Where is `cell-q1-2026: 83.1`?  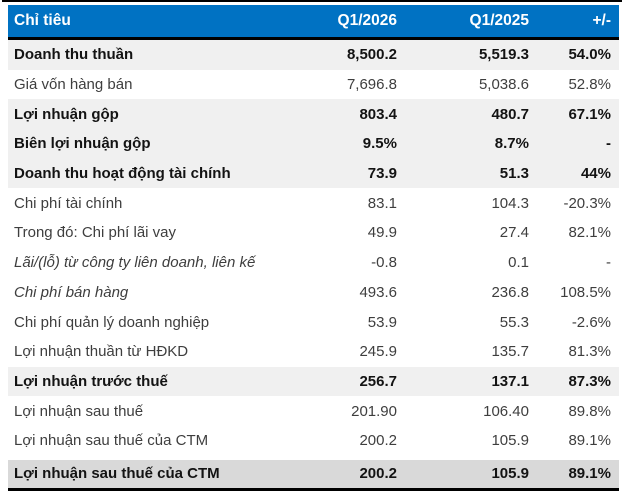 cell-q1-2026: 83.1 is located at coordinates (382, 203).